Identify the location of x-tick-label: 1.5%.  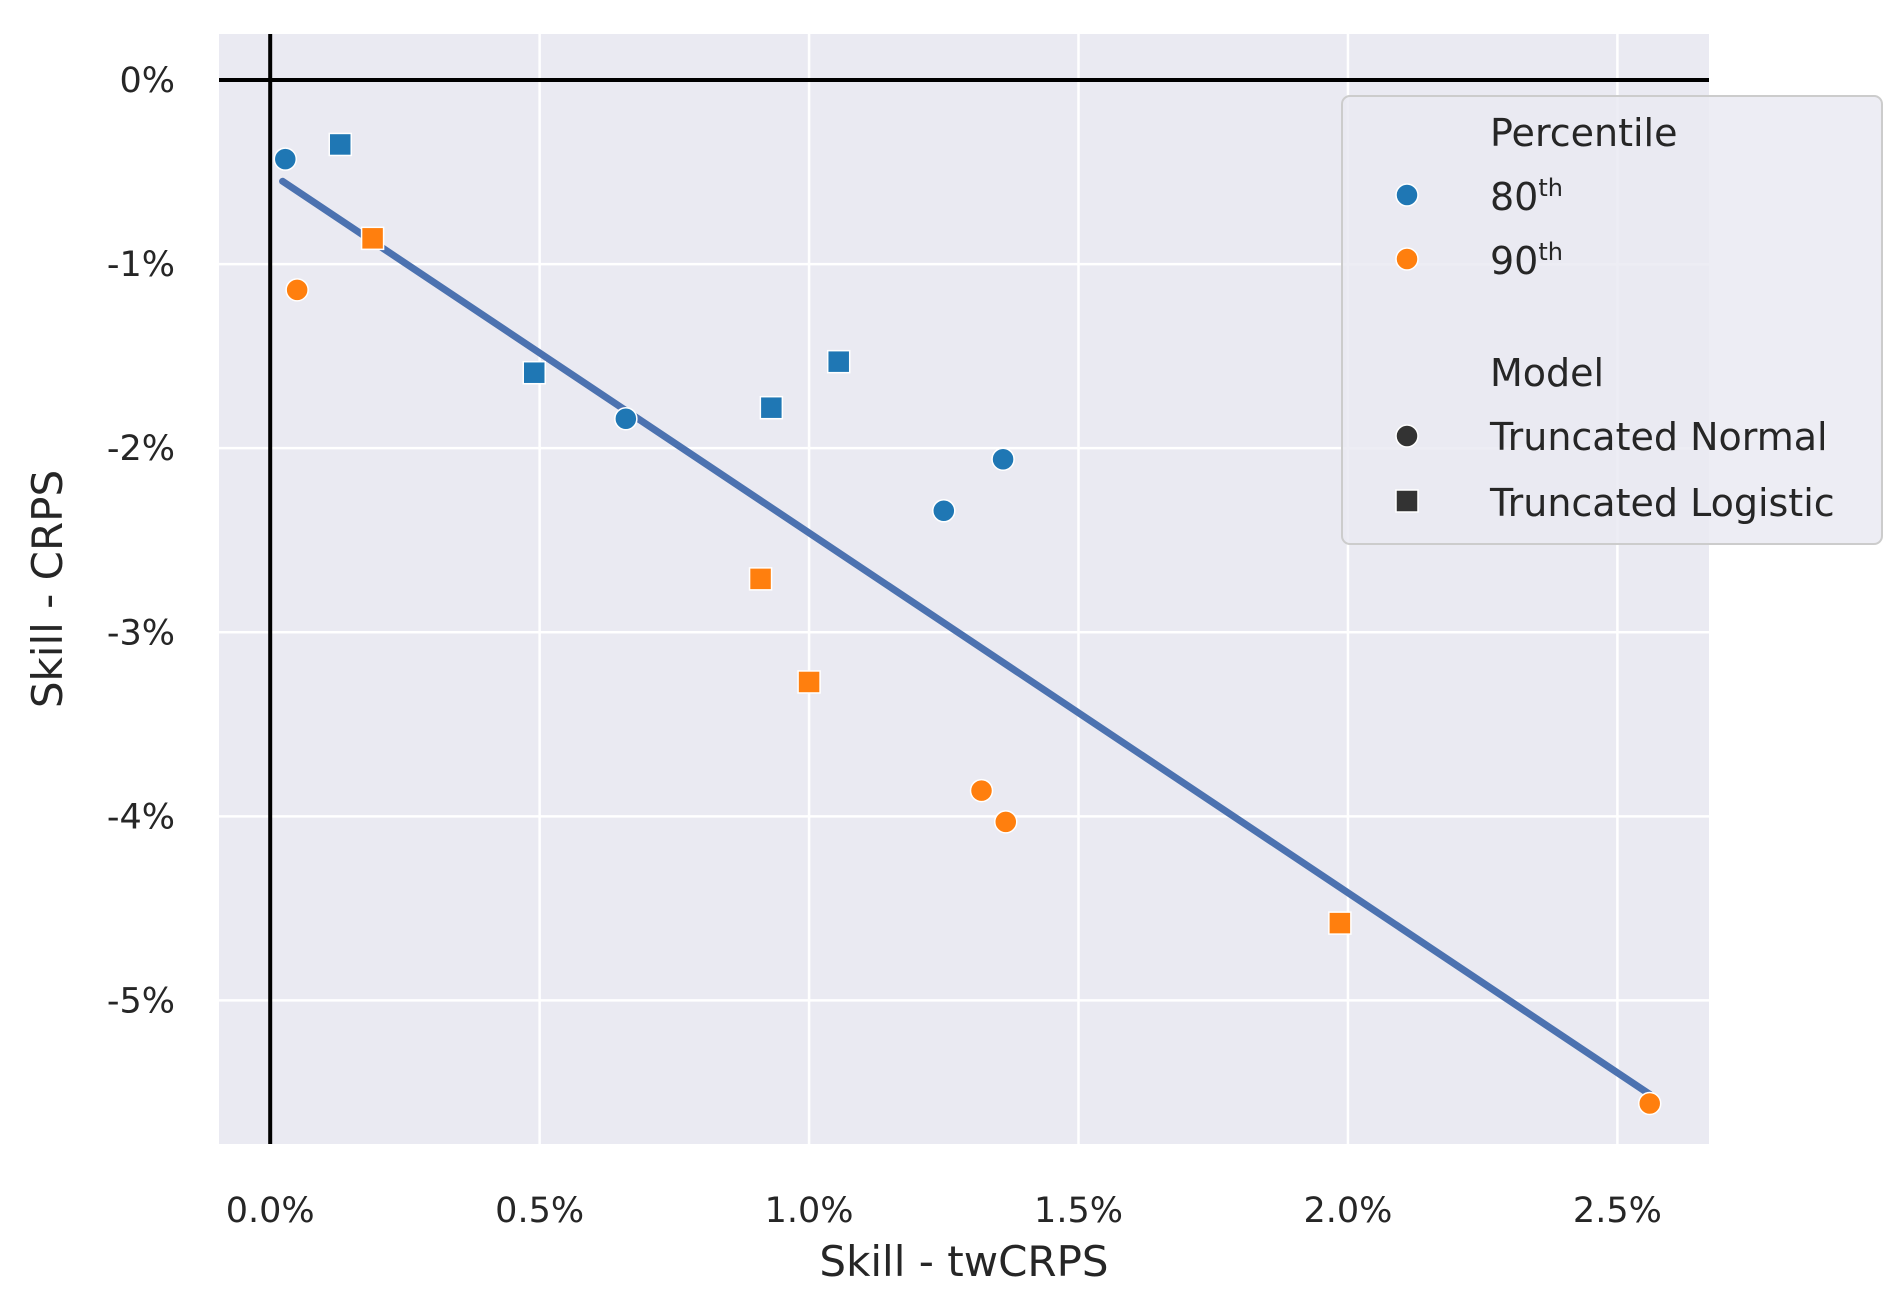
(1078, 1211).